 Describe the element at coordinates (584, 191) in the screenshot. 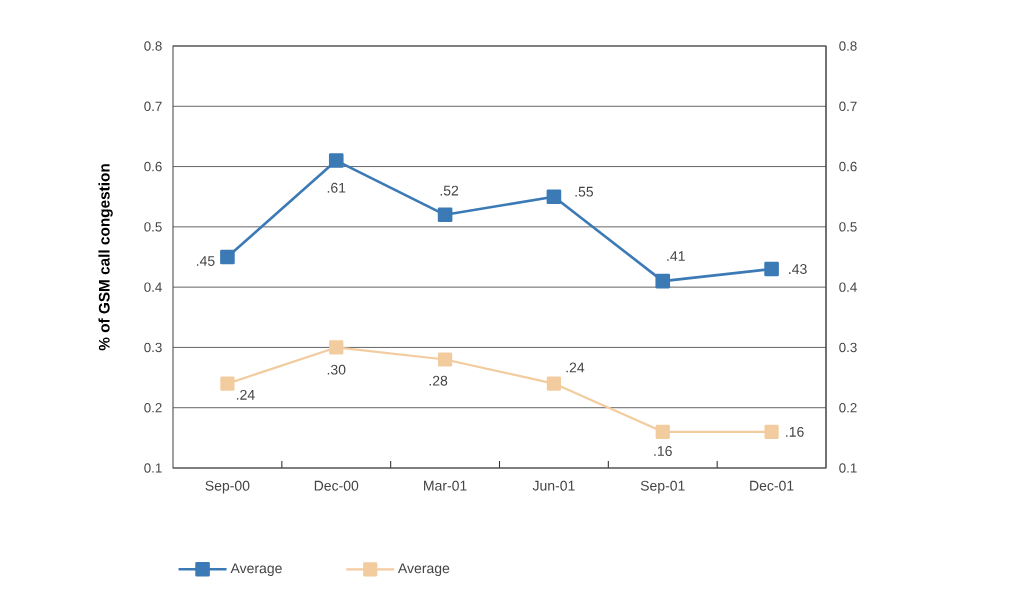

I see `data-label: .55` at that location.